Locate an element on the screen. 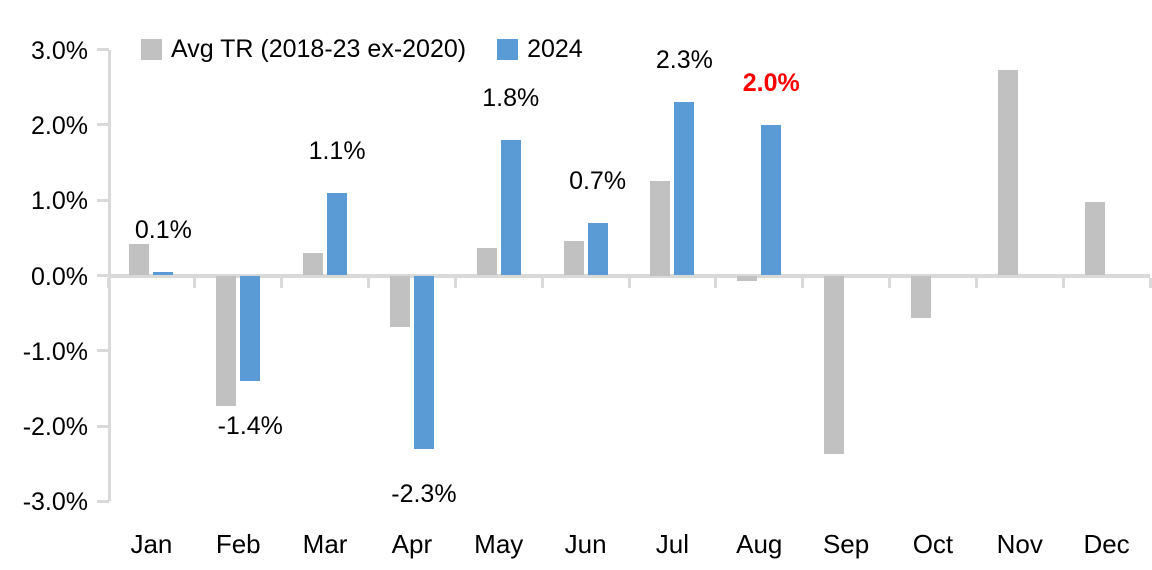 The height and width of the screenshot is (570, 1152). data-label-may: 1.8% is located at coordinates (511, 97).